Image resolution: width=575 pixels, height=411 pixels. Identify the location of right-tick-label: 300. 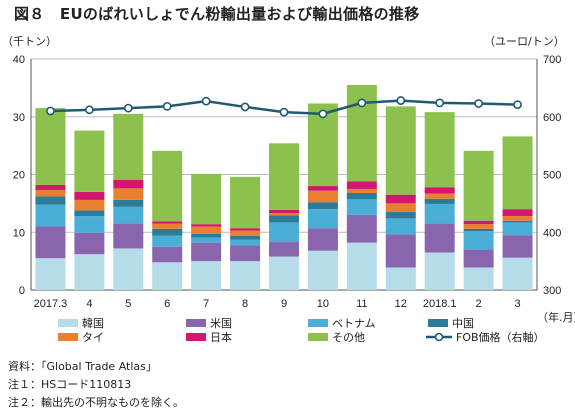
(552, 291).